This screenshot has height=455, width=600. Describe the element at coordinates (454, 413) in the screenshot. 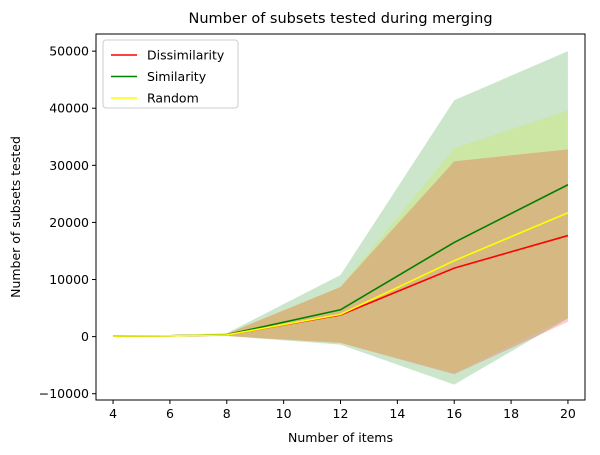

I see `x-tick-label: 16` at that location.